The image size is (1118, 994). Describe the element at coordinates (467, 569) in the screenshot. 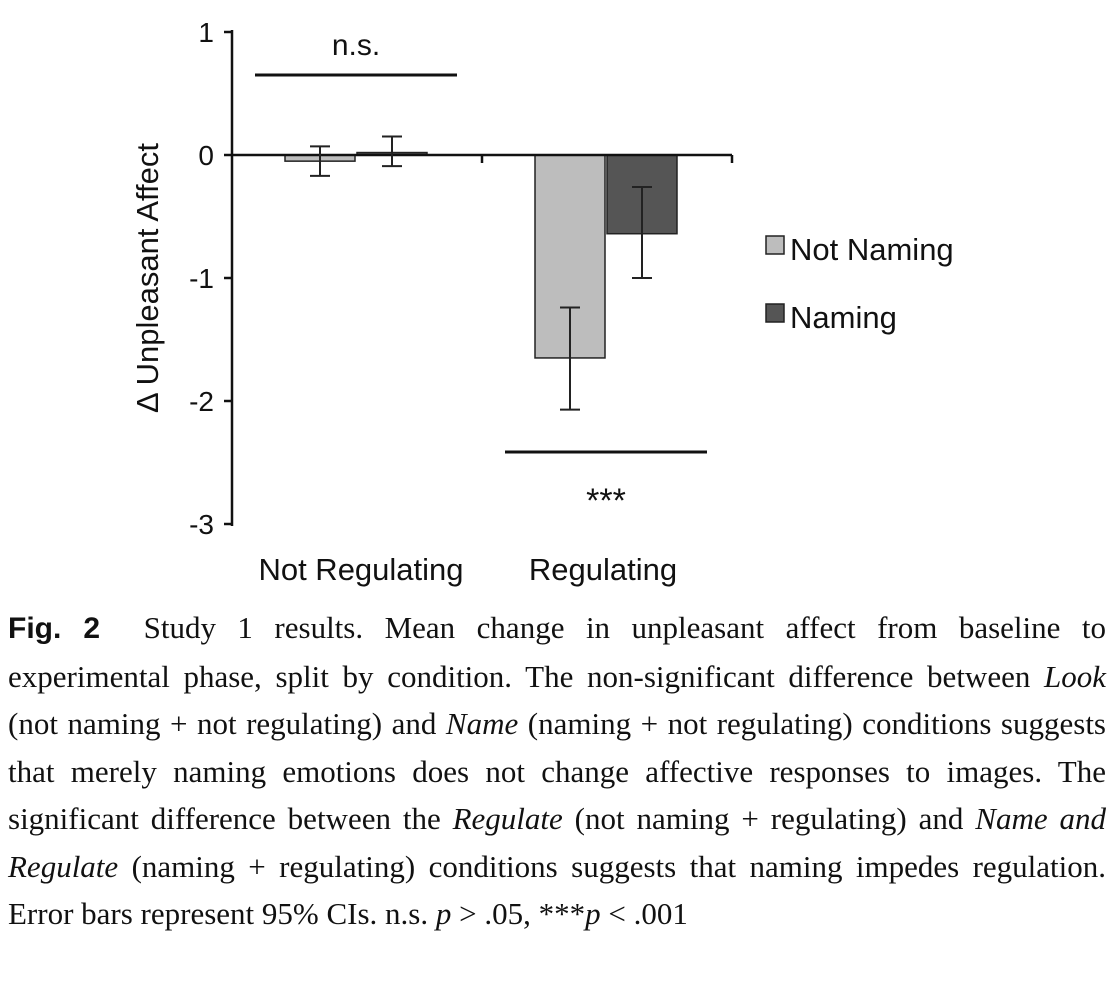

I see `x-axis-categories: Not Regulating Regulating` at that location.